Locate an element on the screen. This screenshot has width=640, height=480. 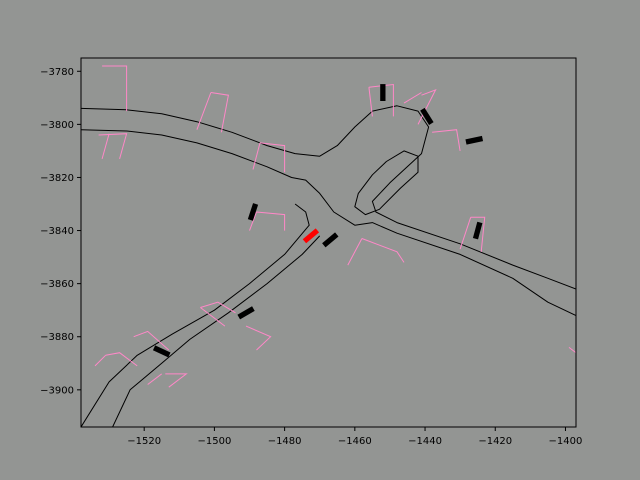
y-tick-label-3: −3840 is located at coordinates (57, 231).